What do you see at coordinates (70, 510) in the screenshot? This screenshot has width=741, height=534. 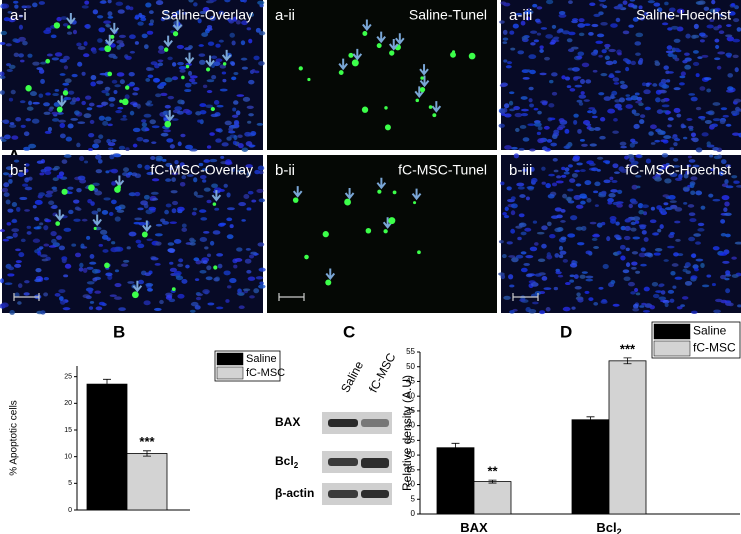 I see `y-tick-label: 0` at bounding box center [70, 510].